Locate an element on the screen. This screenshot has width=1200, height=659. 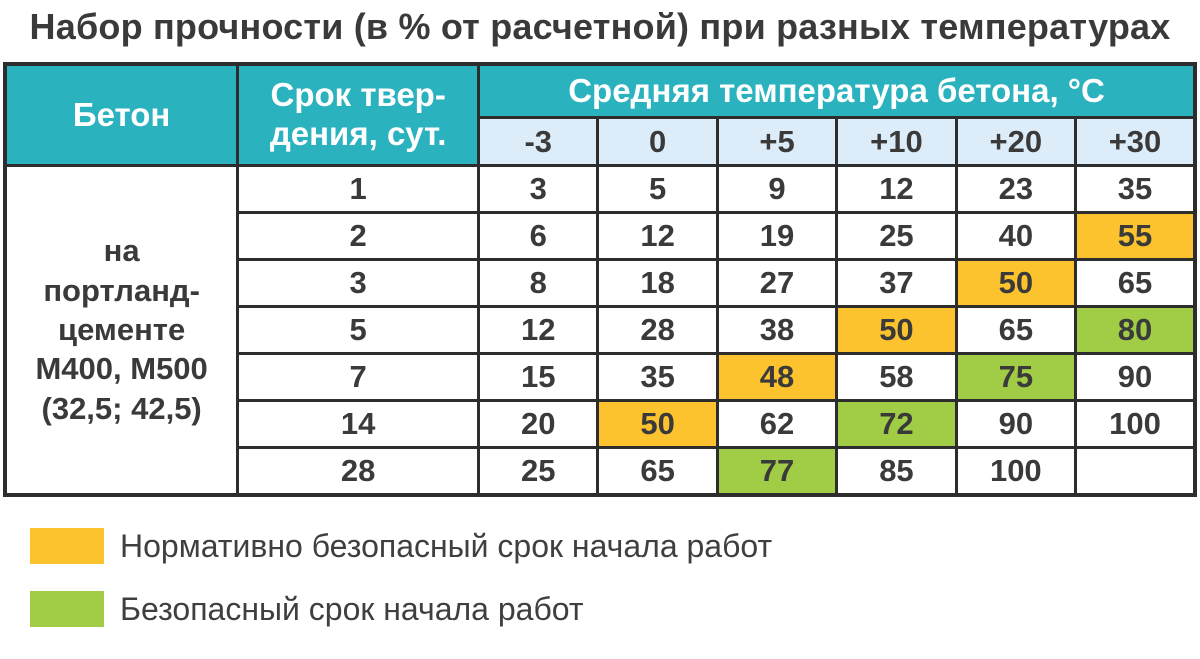
cement-label-line: на is located at coordinates (121, 251).